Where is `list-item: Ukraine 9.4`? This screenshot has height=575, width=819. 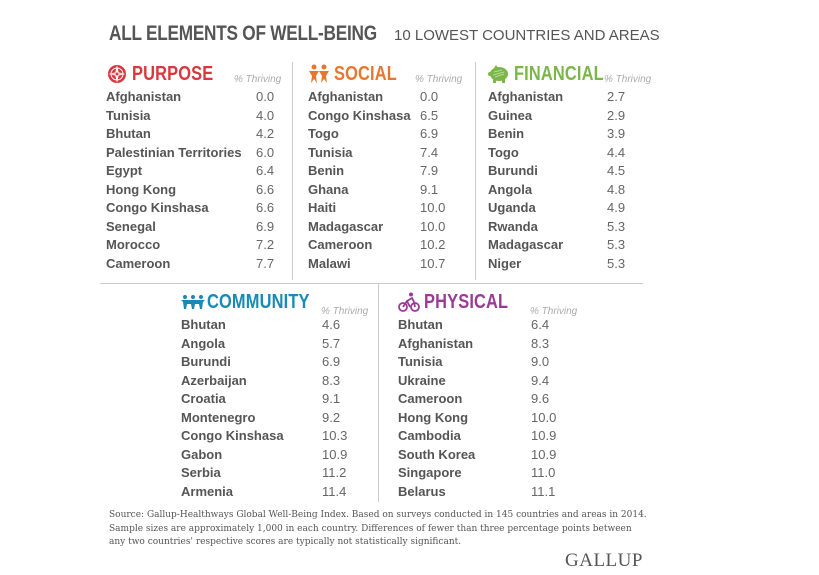 list-item: Ukraine 9.4 is located at coordinates (474, 380).